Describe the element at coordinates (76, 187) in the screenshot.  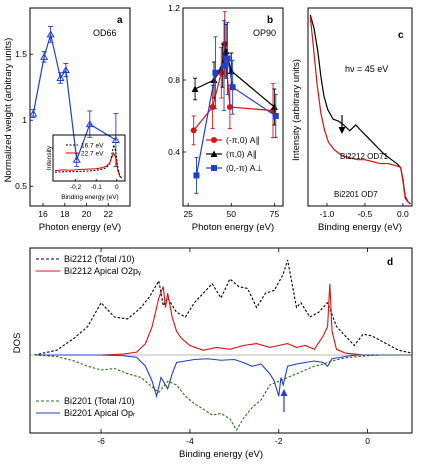
I see `panel-a-inset-xtick-label: -0.2` at that location.